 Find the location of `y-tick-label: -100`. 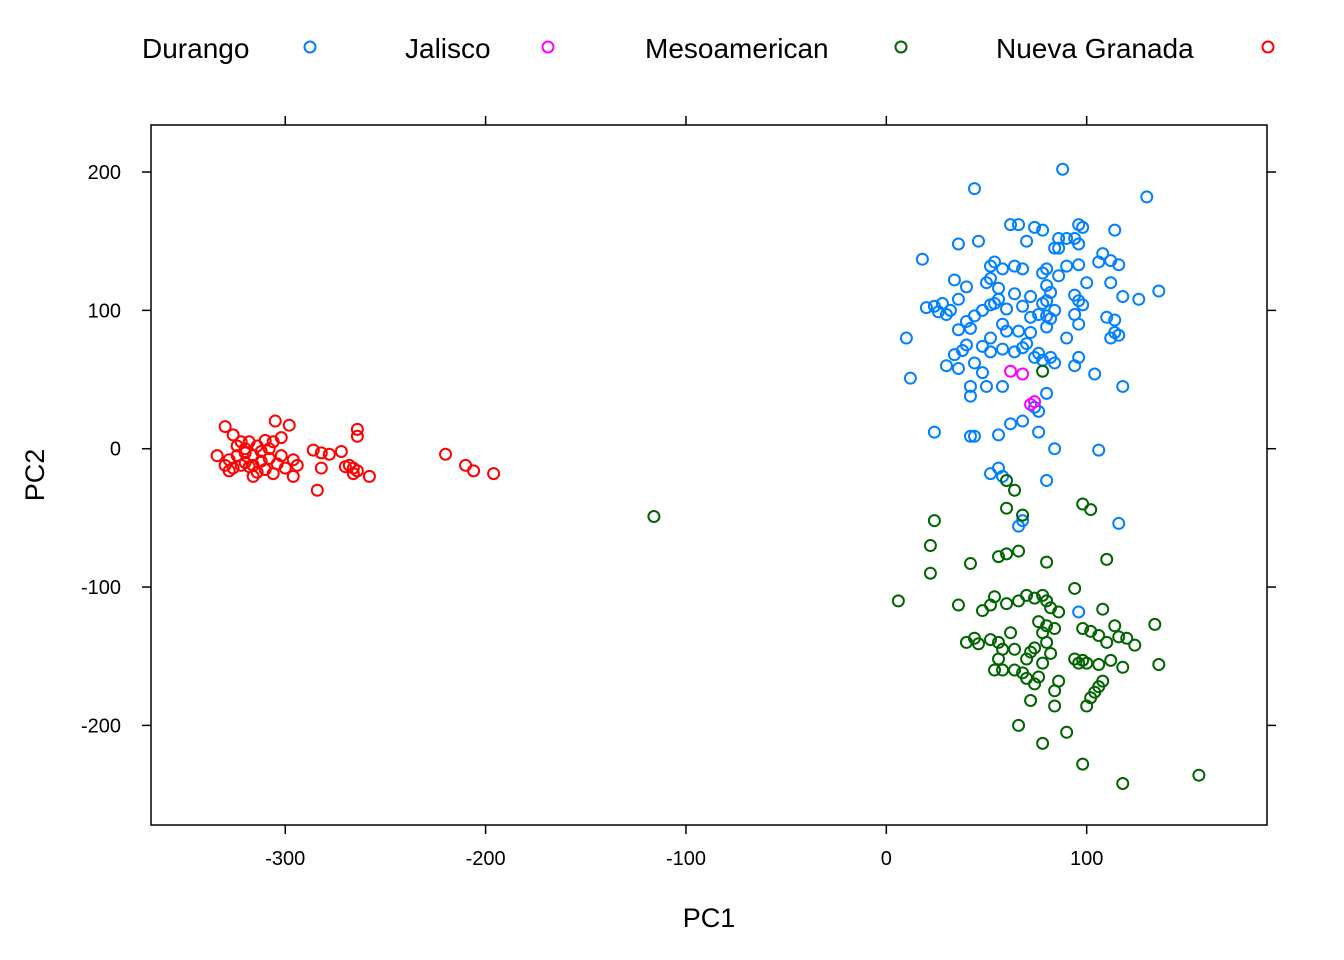

y-tick-label: -100 is located at coordinates (101, 588).